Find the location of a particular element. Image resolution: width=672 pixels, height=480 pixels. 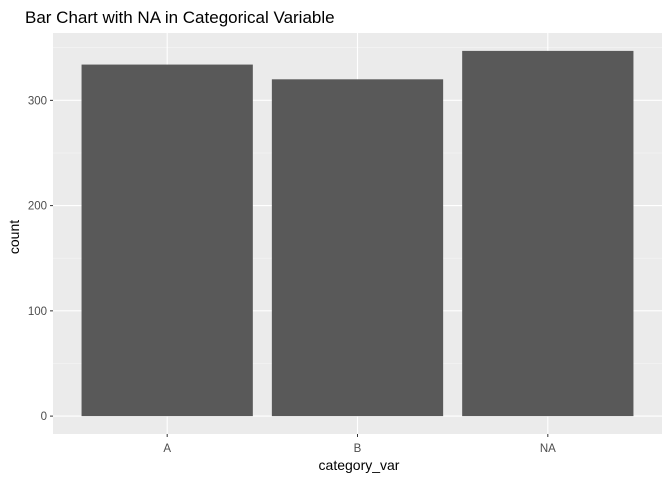

y-tick-label: 0 is located at coordinates (44, 417).